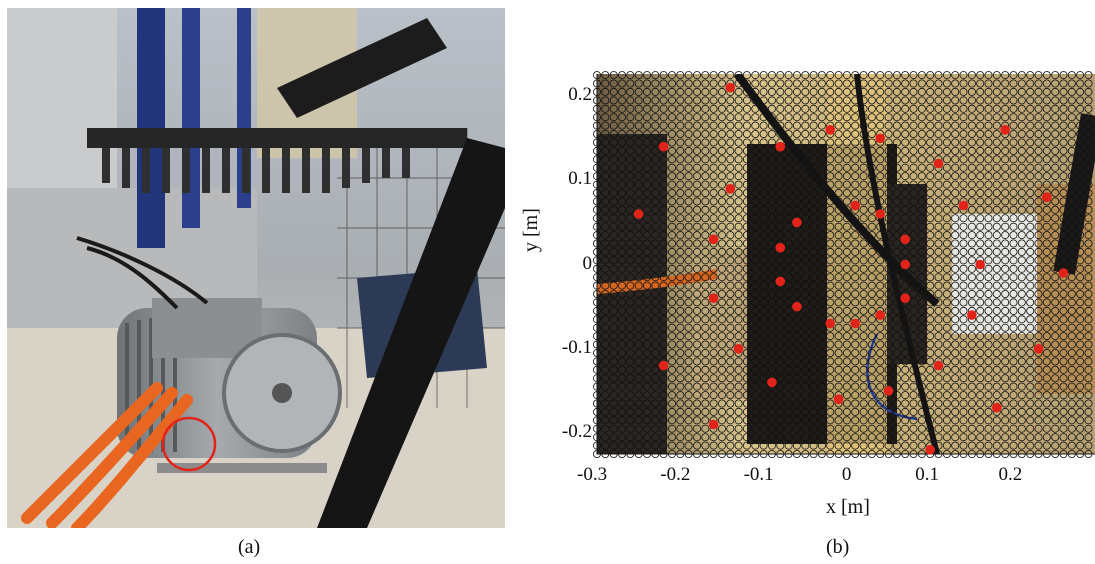 This screenshot has width=1095, height=564. What do you see at coordinates (675, 474) in the screenshot?
I see `x-tick-label: -0.2` at bounding box center [675, 474].